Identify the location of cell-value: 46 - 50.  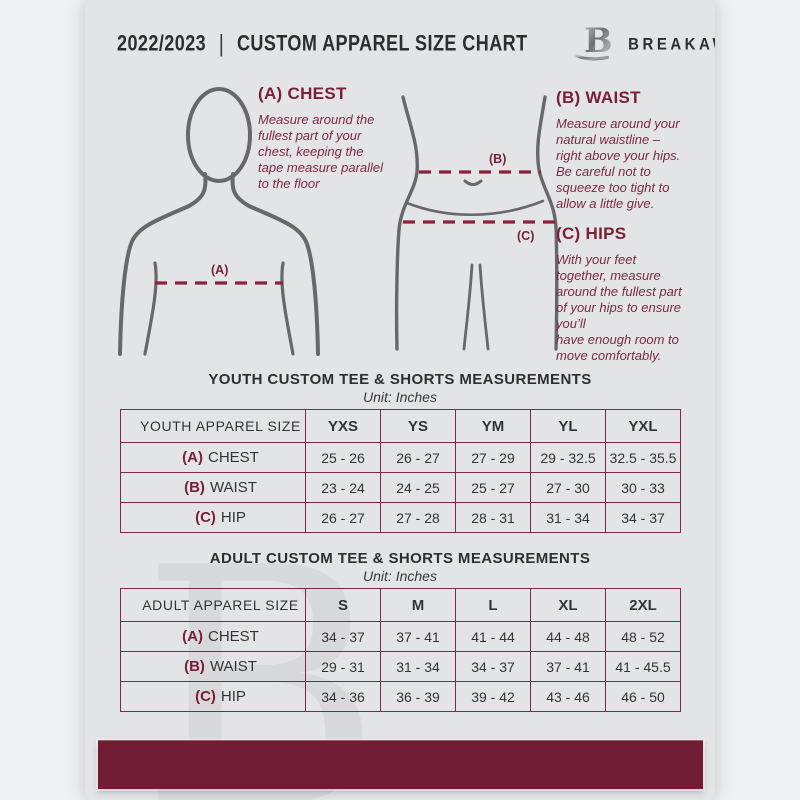
(643, 696).